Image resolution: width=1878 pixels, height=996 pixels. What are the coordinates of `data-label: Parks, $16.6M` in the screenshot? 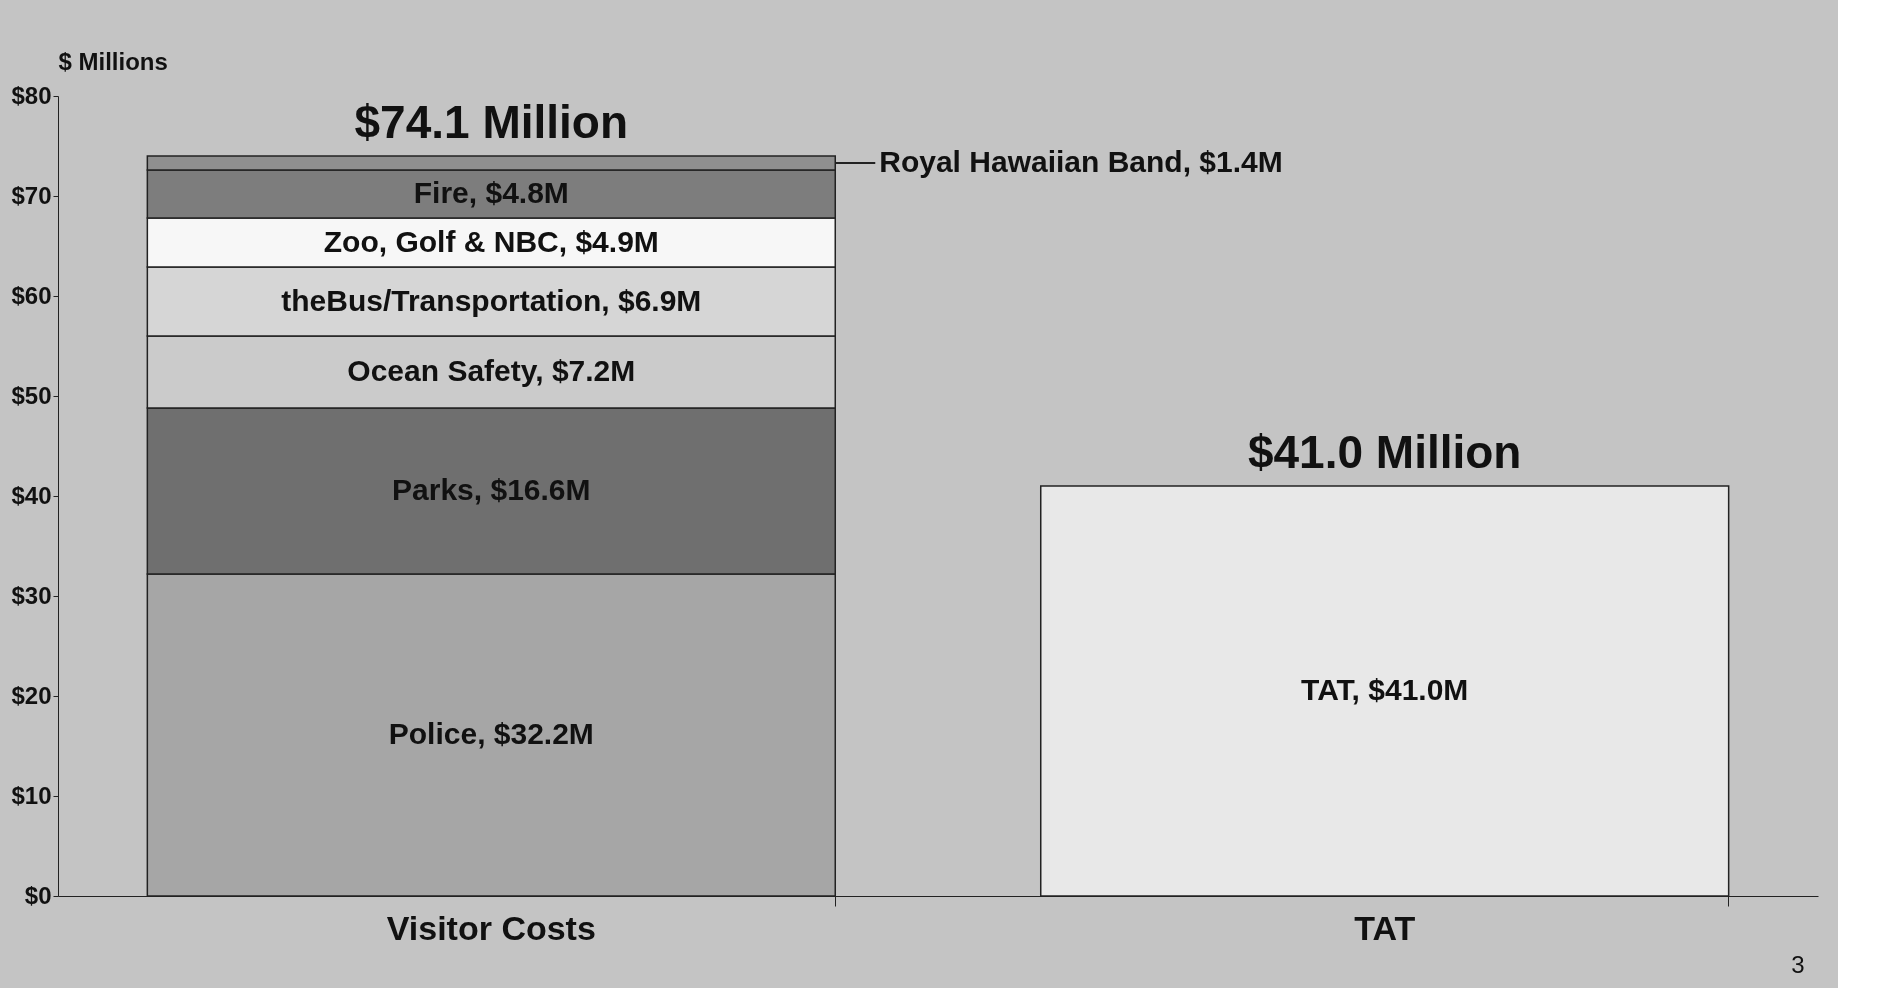 It's located at (491, 489).